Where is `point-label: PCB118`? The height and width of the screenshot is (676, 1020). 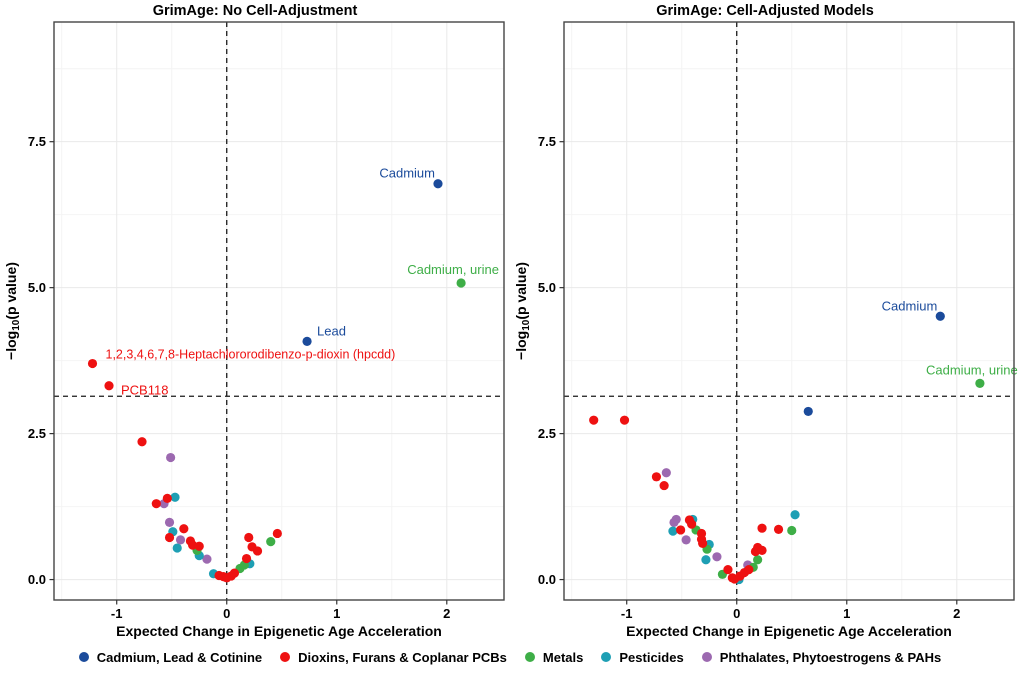 point-label: PCB118 is located at coordinates (144, 390).